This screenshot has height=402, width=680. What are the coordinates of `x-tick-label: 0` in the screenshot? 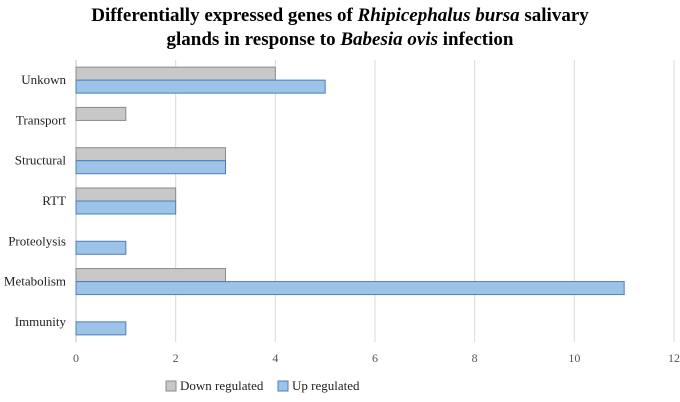 It's located at (76, 358).